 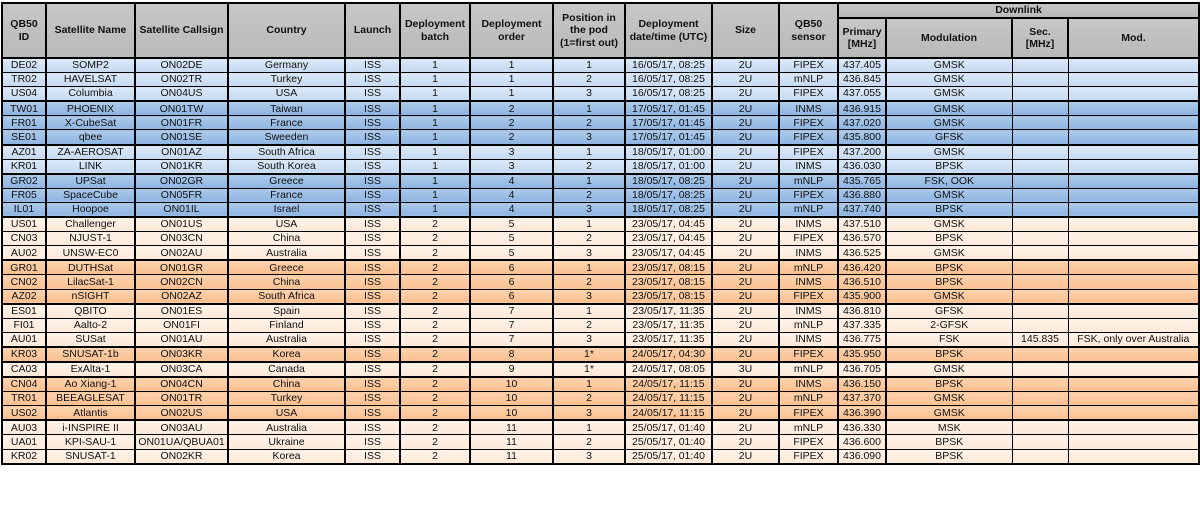 What do you see at coordinates (949, 137) in the screenshot?
I see `cell-modulation: GFSK` at bounding box center [949, 137].